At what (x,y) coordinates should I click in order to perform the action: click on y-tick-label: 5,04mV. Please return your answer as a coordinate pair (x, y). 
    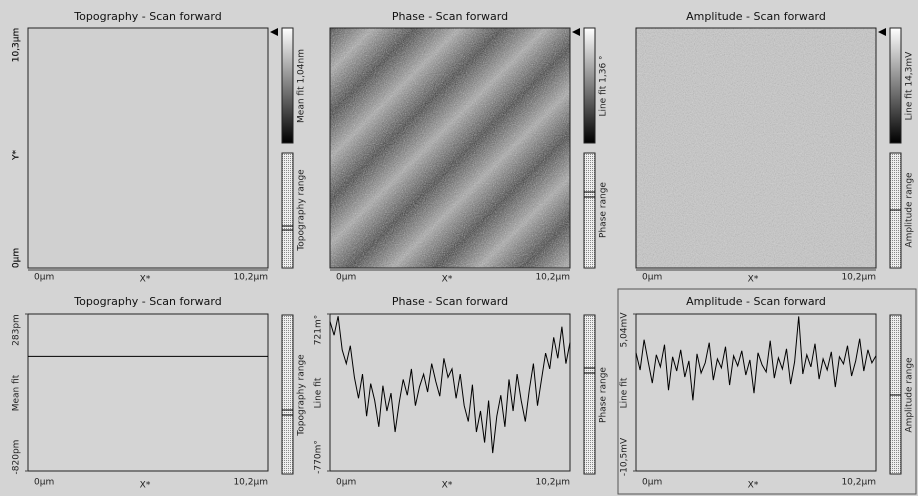
    Looking at the image, I should click on (625, 330).